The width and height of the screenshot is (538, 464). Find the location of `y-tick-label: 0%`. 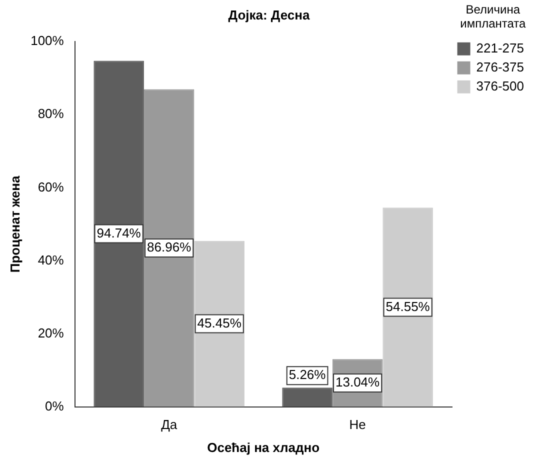

y-tick-label: 0% is located at coordinates (54, 406).